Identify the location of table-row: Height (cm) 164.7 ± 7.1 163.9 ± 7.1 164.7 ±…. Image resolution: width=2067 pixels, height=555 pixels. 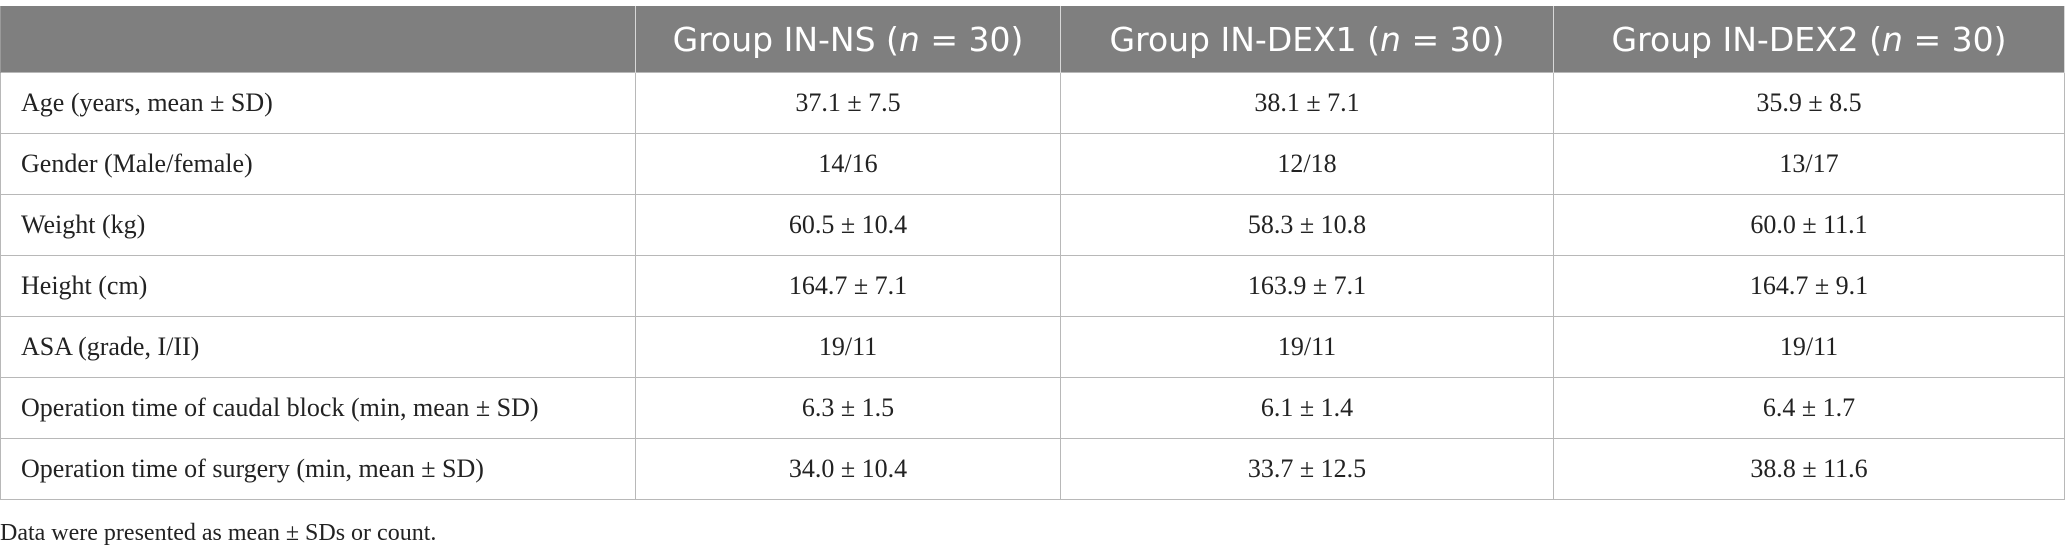
(1032, 286).